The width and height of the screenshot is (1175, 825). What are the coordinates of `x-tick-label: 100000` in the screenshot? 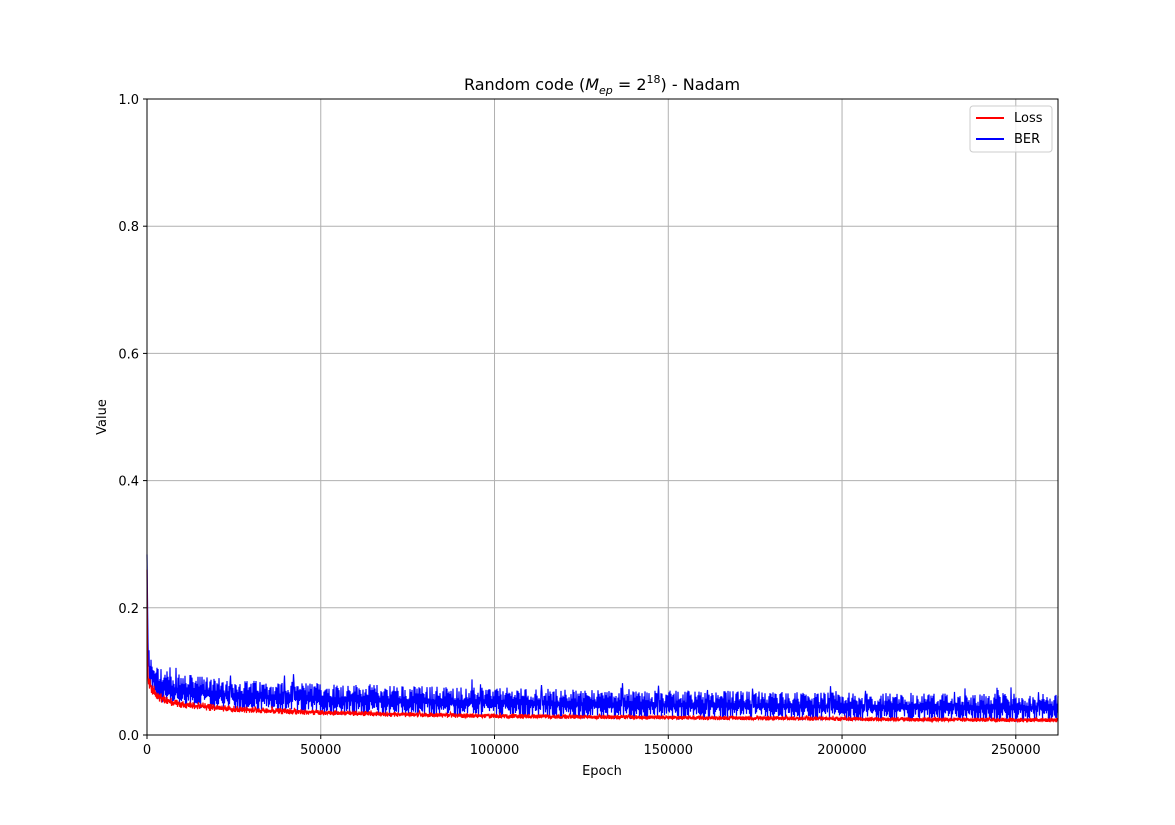 It's located at (495, 750).